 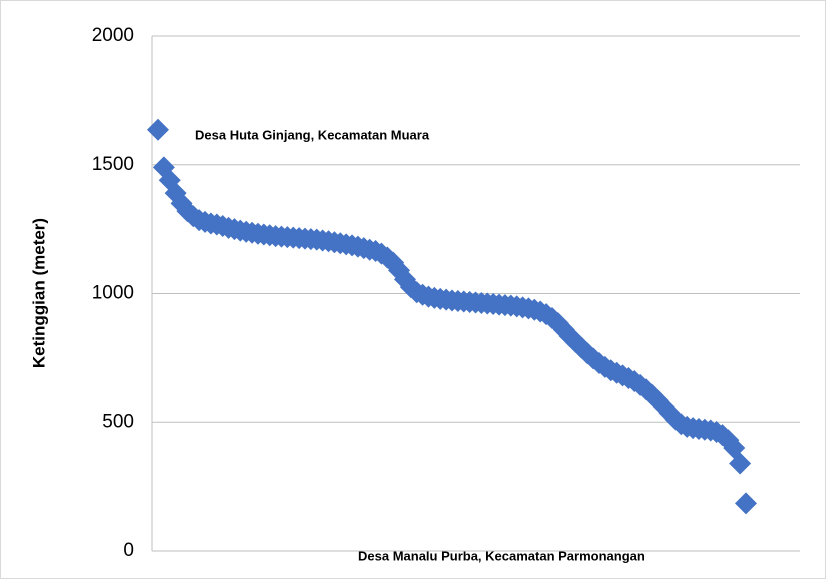 What do you see at coordinates (501, 555) in the screenshot?
I see `annotation: Desa Manalu Purba, Kecamatan Parmonangan` at bounding box center [501, 555].